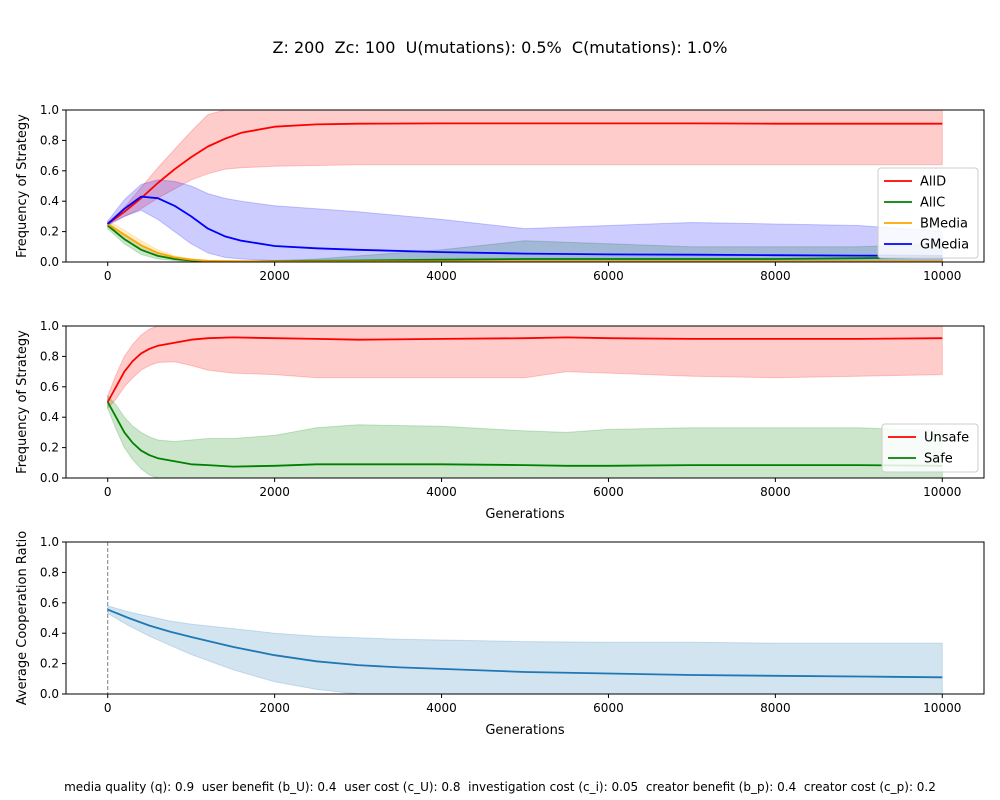 The height and width of the screenshot is (800, 1000). What do you see at coordinates (938, 459) in the screenshot?
I see `legend-label: Safe` at bounding box center [938, 459].